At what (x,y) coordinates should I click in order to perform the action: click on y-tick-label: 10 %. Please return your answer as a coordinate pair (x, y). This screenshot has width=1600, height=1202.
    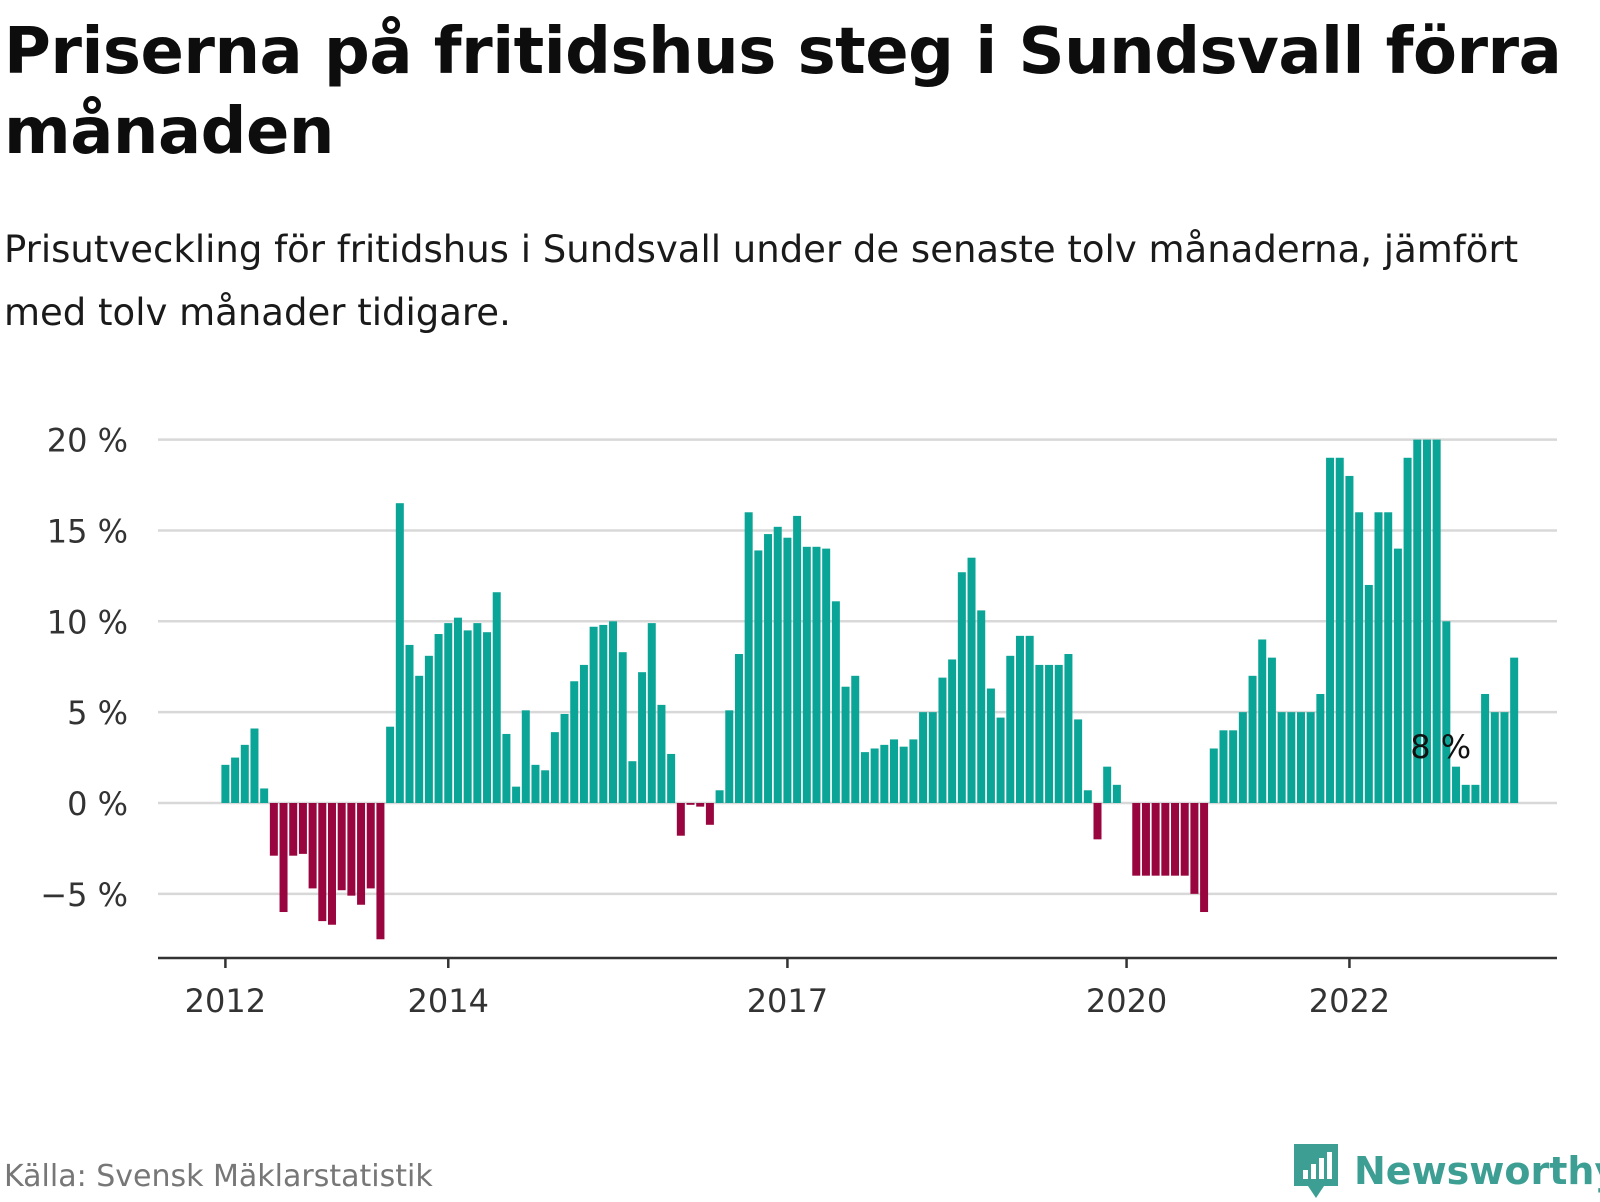
    Looking at the image, I should click on (87, 622).